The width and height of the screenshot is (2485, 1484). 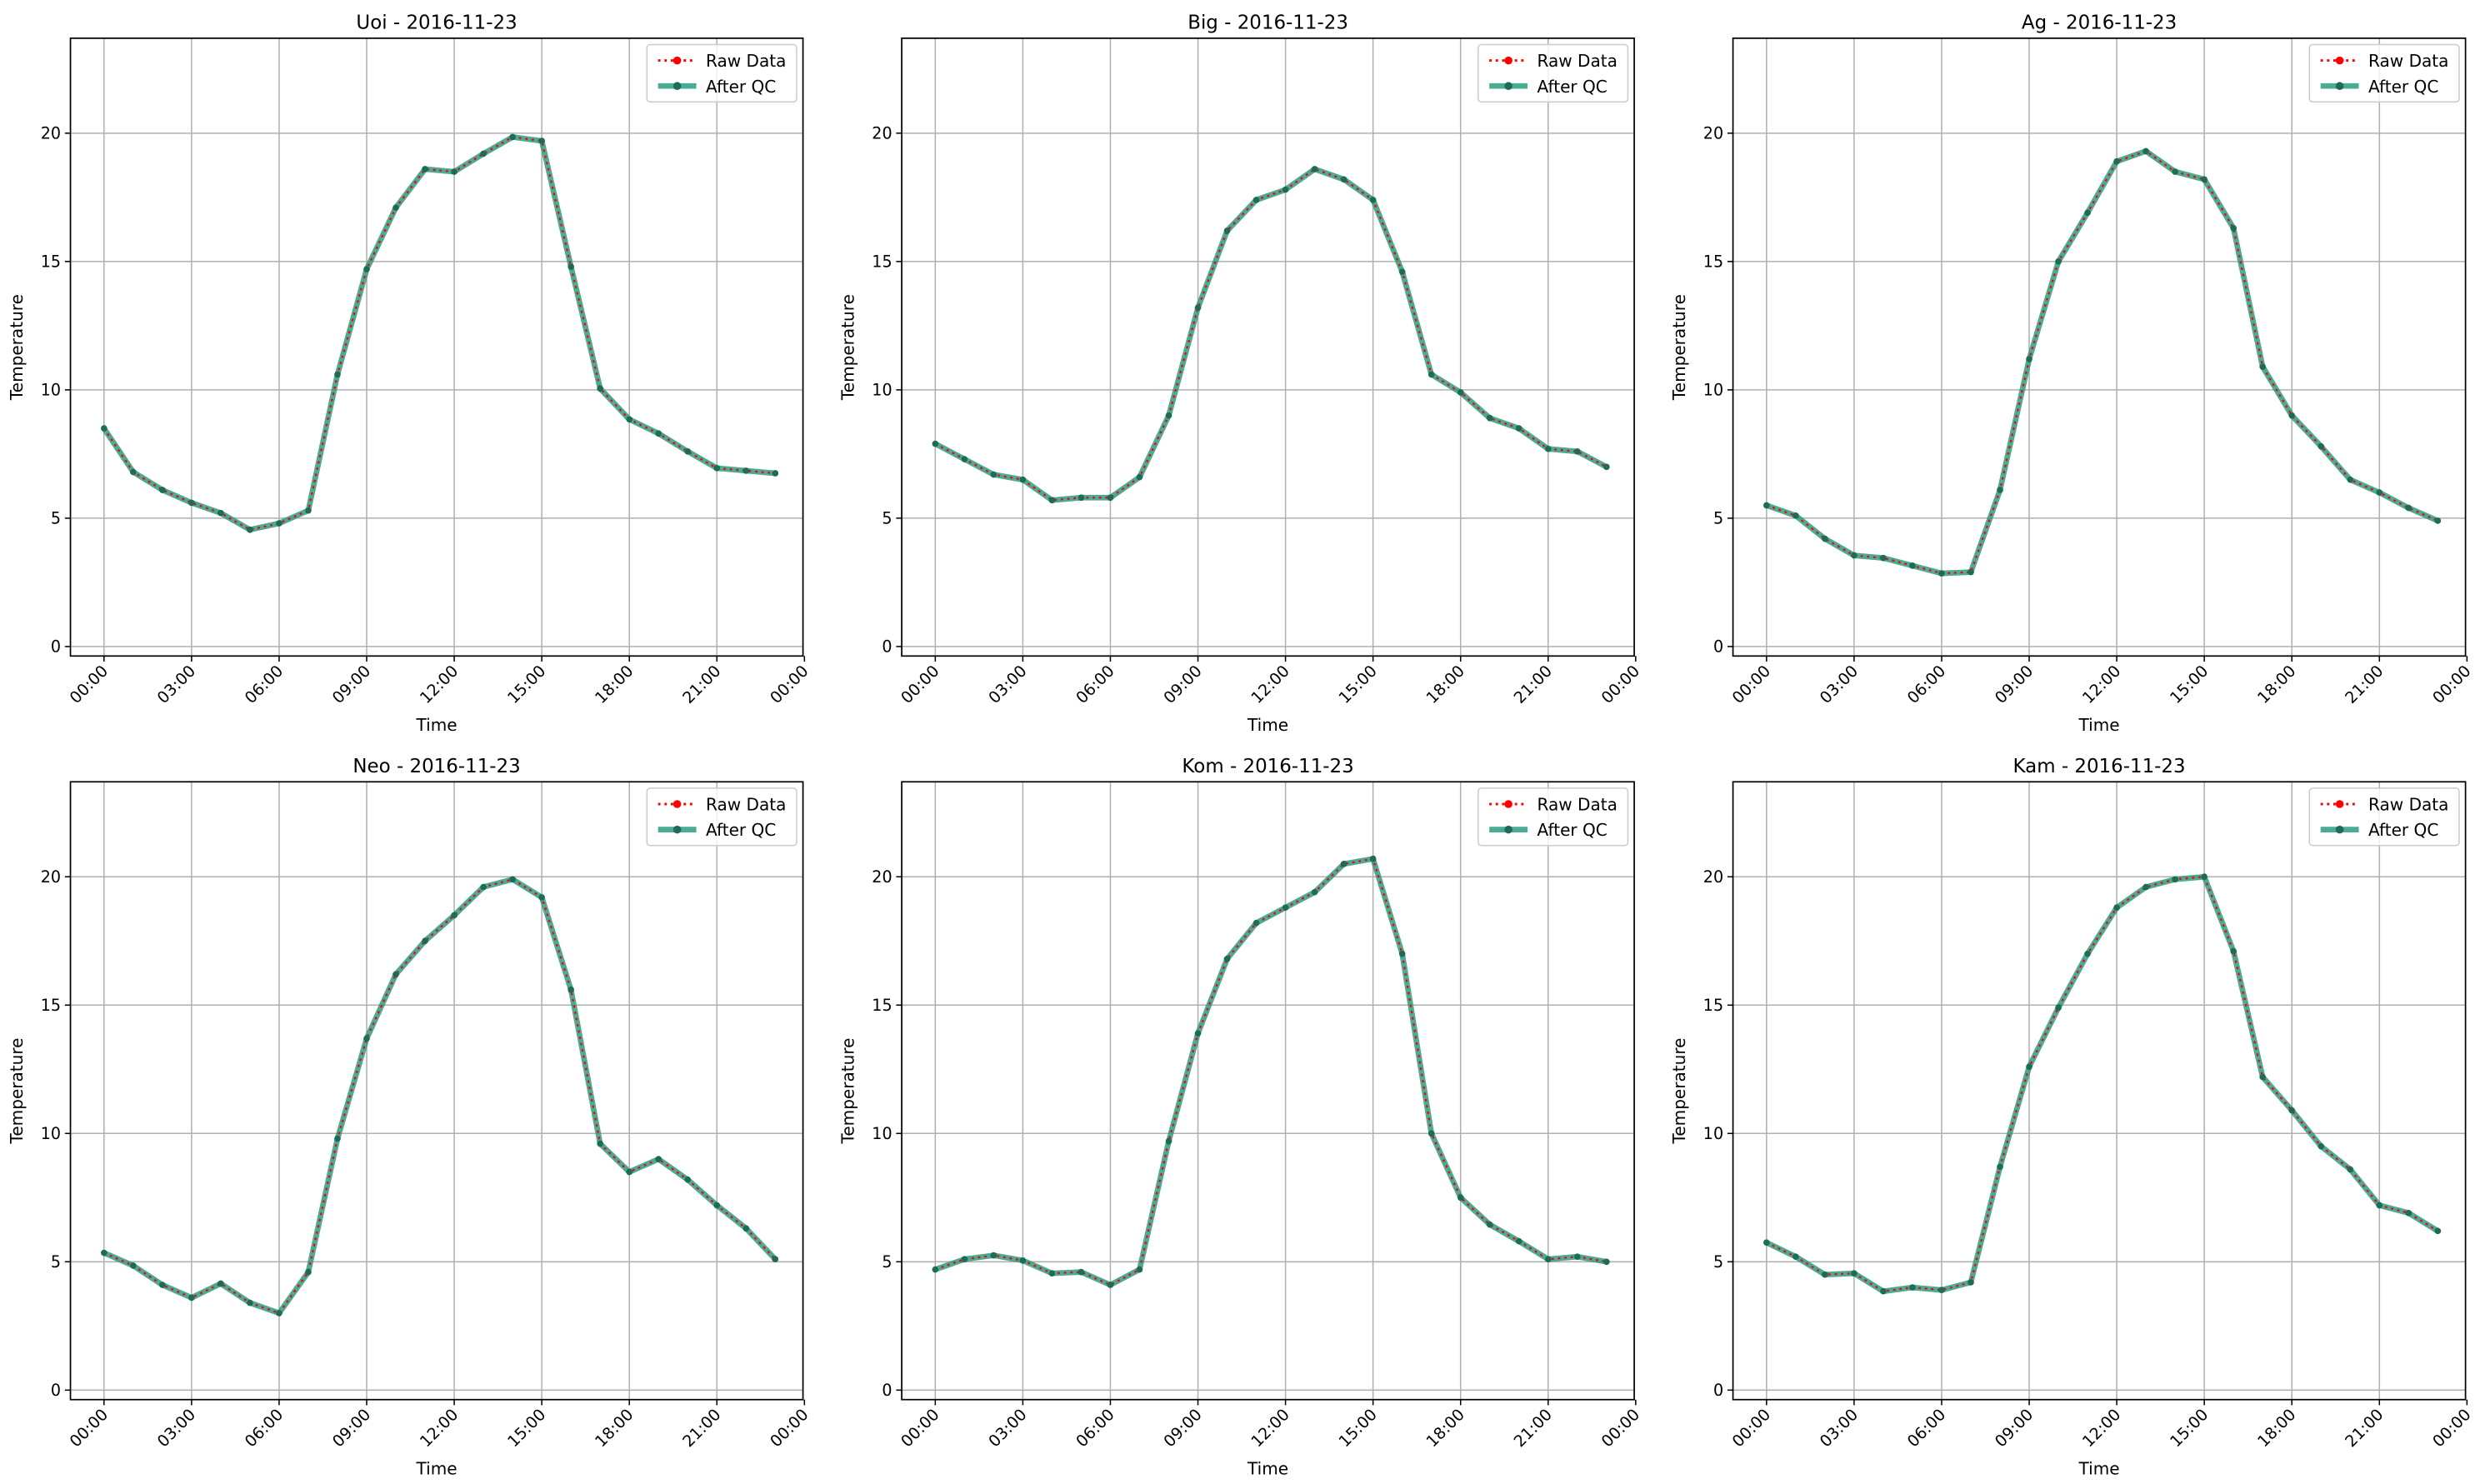 What do you see at coordinates (2099, 766) in the screenshot?
I see `subplot-title: Kam - 2016-11-23` at bounding box center [2099, 766].